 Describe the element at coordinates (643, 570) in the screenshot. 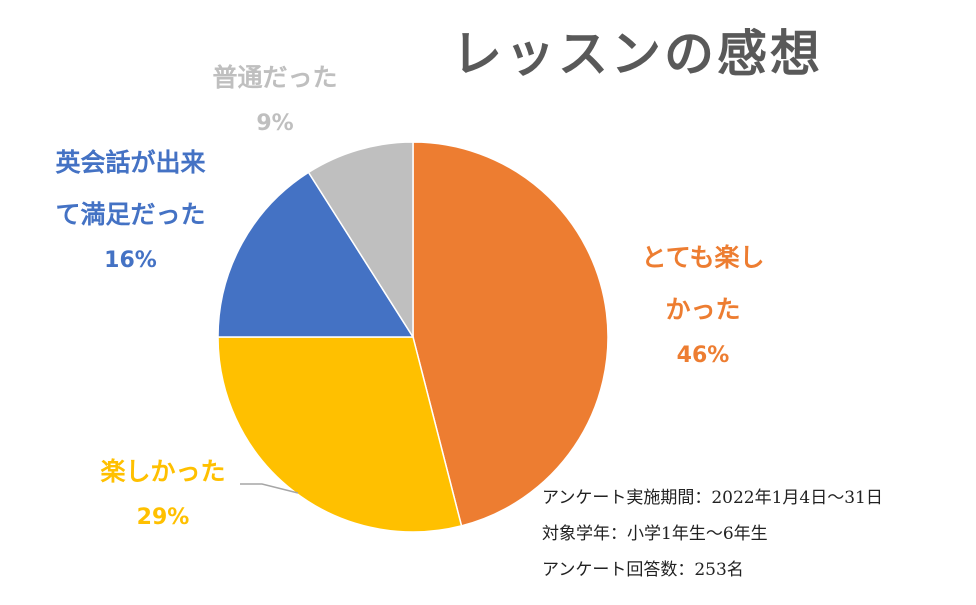

I see `note-response-count: アンケート回答数：253名` at that location.